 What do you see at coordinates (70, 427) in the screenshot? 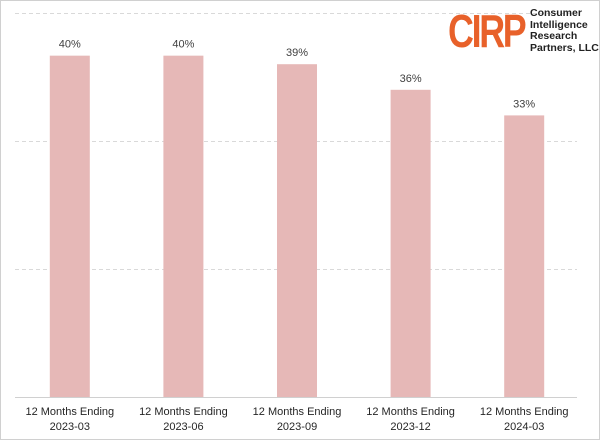
I see `x-tick-label-1-line-2: 2023-03` at bounding box center [70, 427].